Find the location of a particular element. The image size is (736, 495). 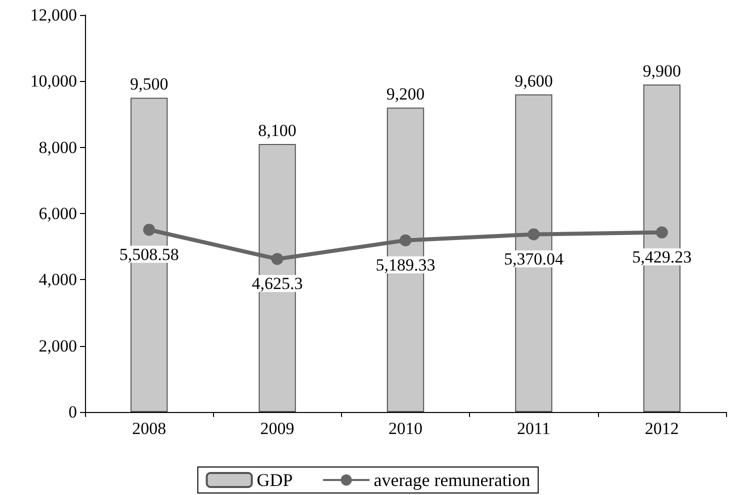

y-tick-label: 6,000 is located at coordinates (57, 213).